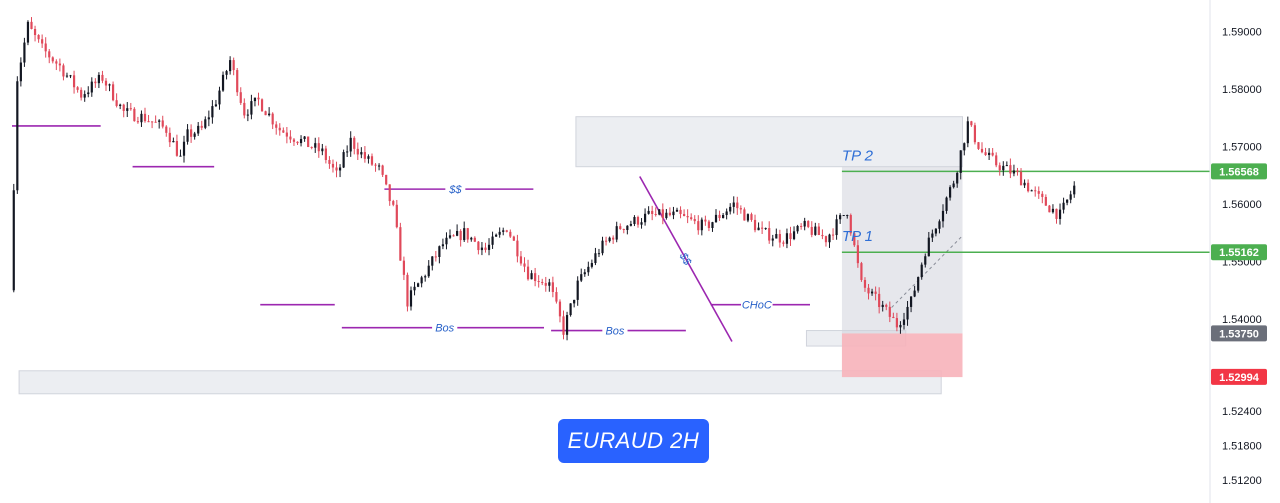 This screenshot has width=1280, height=503. I want to click on stop-zone, so click(902, 355).